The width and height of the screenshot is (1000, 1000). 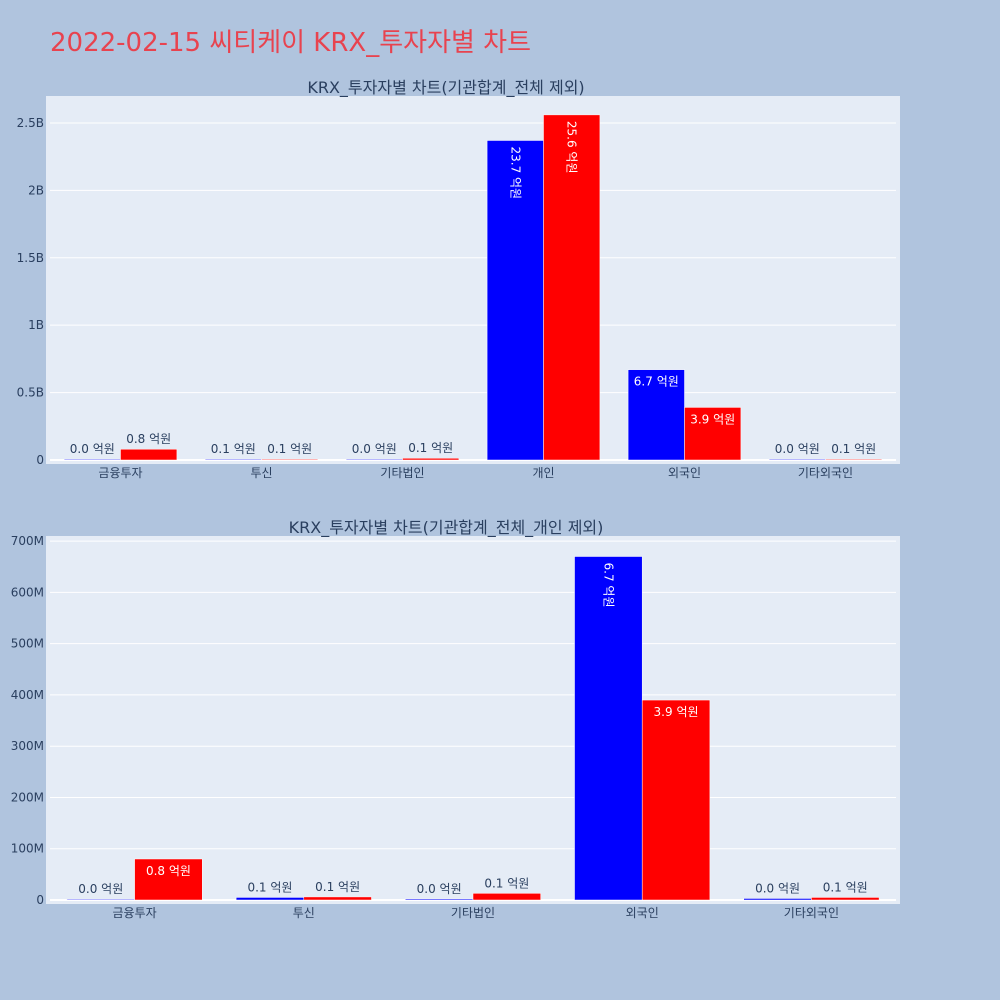 What do you see at coordinates (572, 147) in the screenshot?
I see `data-label: 25.6 억원` at bounding box center [572, 147].